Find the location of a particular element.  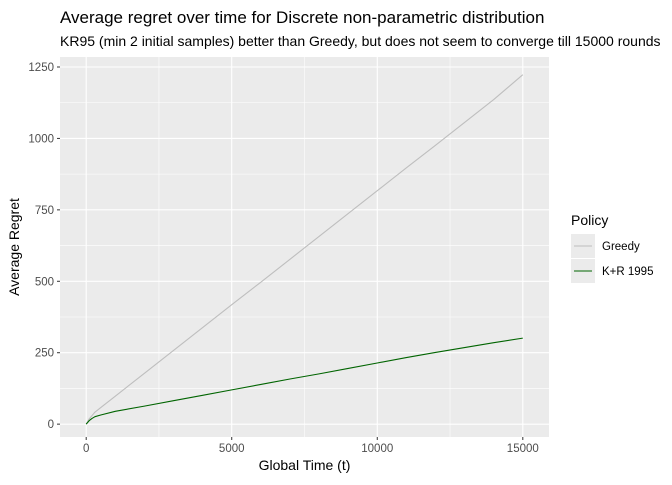

y-axis-label: Average Regret is located at coordinates (14, 247).